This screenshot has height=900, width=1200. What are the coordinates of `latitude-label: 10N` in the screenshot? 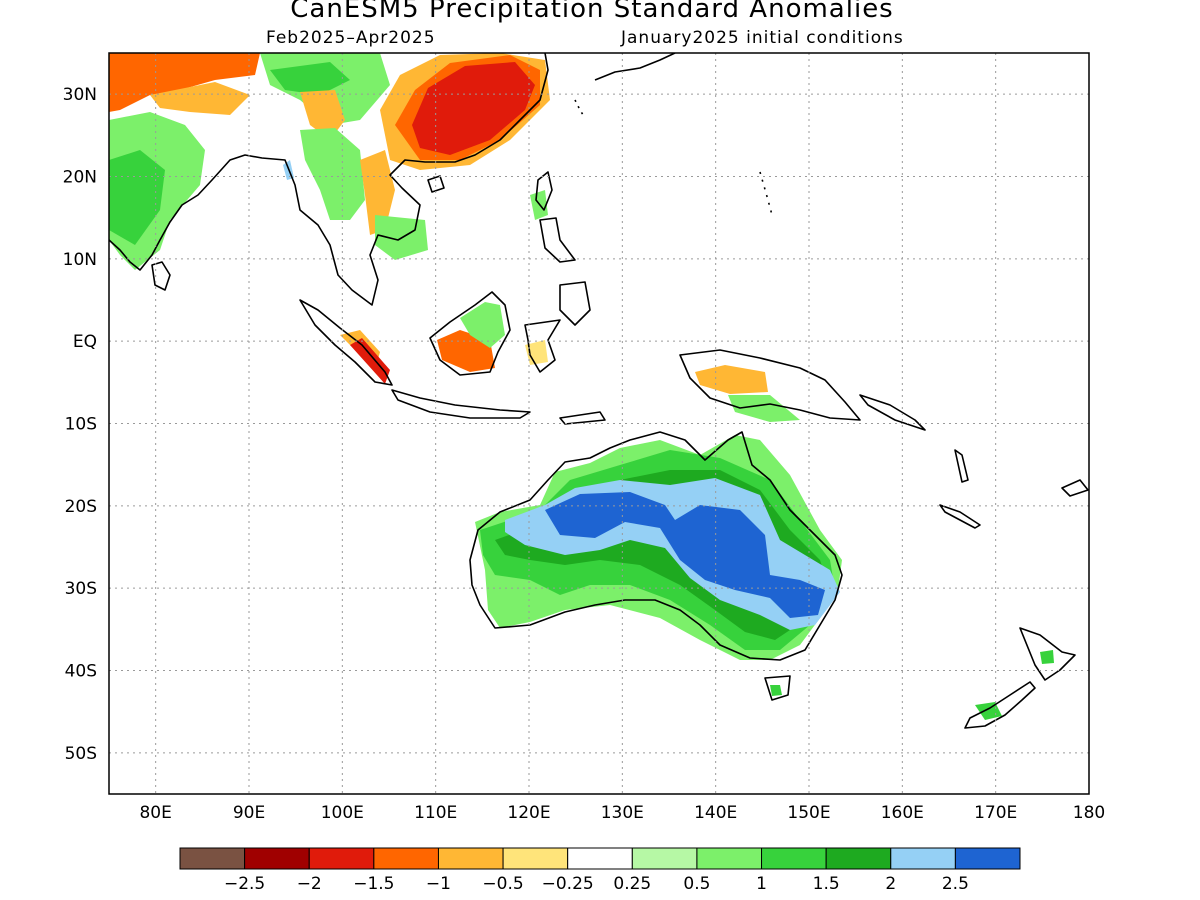 It's located at (80, 260).